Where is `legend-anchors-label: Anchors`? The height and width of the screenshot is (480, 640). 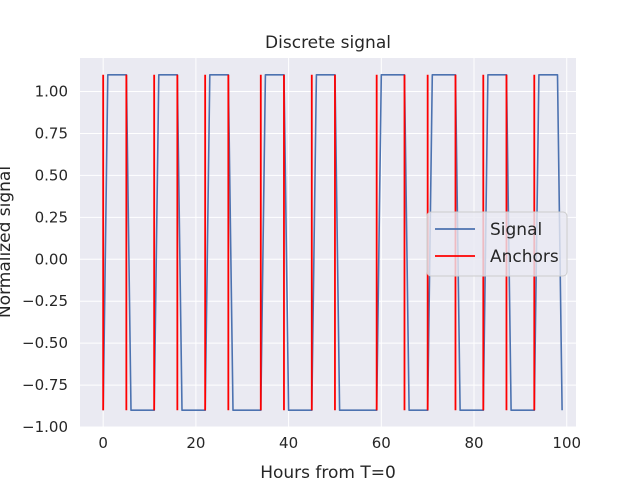
legend-anchors-label: Anchors is located at coordinates (524, 257).